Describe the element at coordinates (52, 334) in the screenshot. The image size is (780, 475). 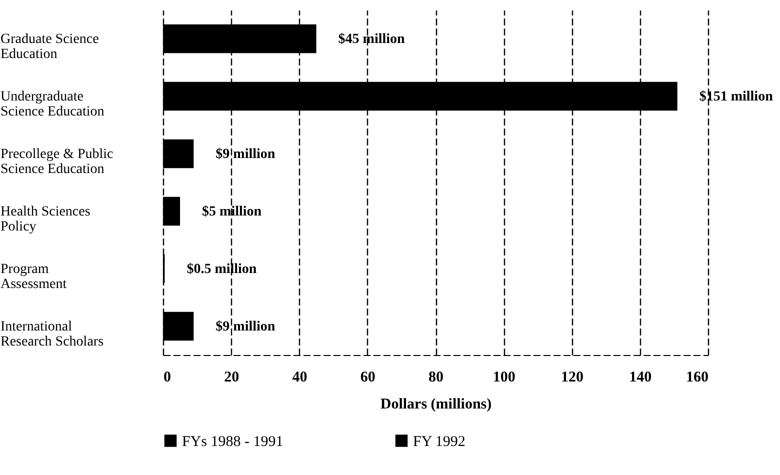
I see `y-tick-label: International Research Scholars` at that location.